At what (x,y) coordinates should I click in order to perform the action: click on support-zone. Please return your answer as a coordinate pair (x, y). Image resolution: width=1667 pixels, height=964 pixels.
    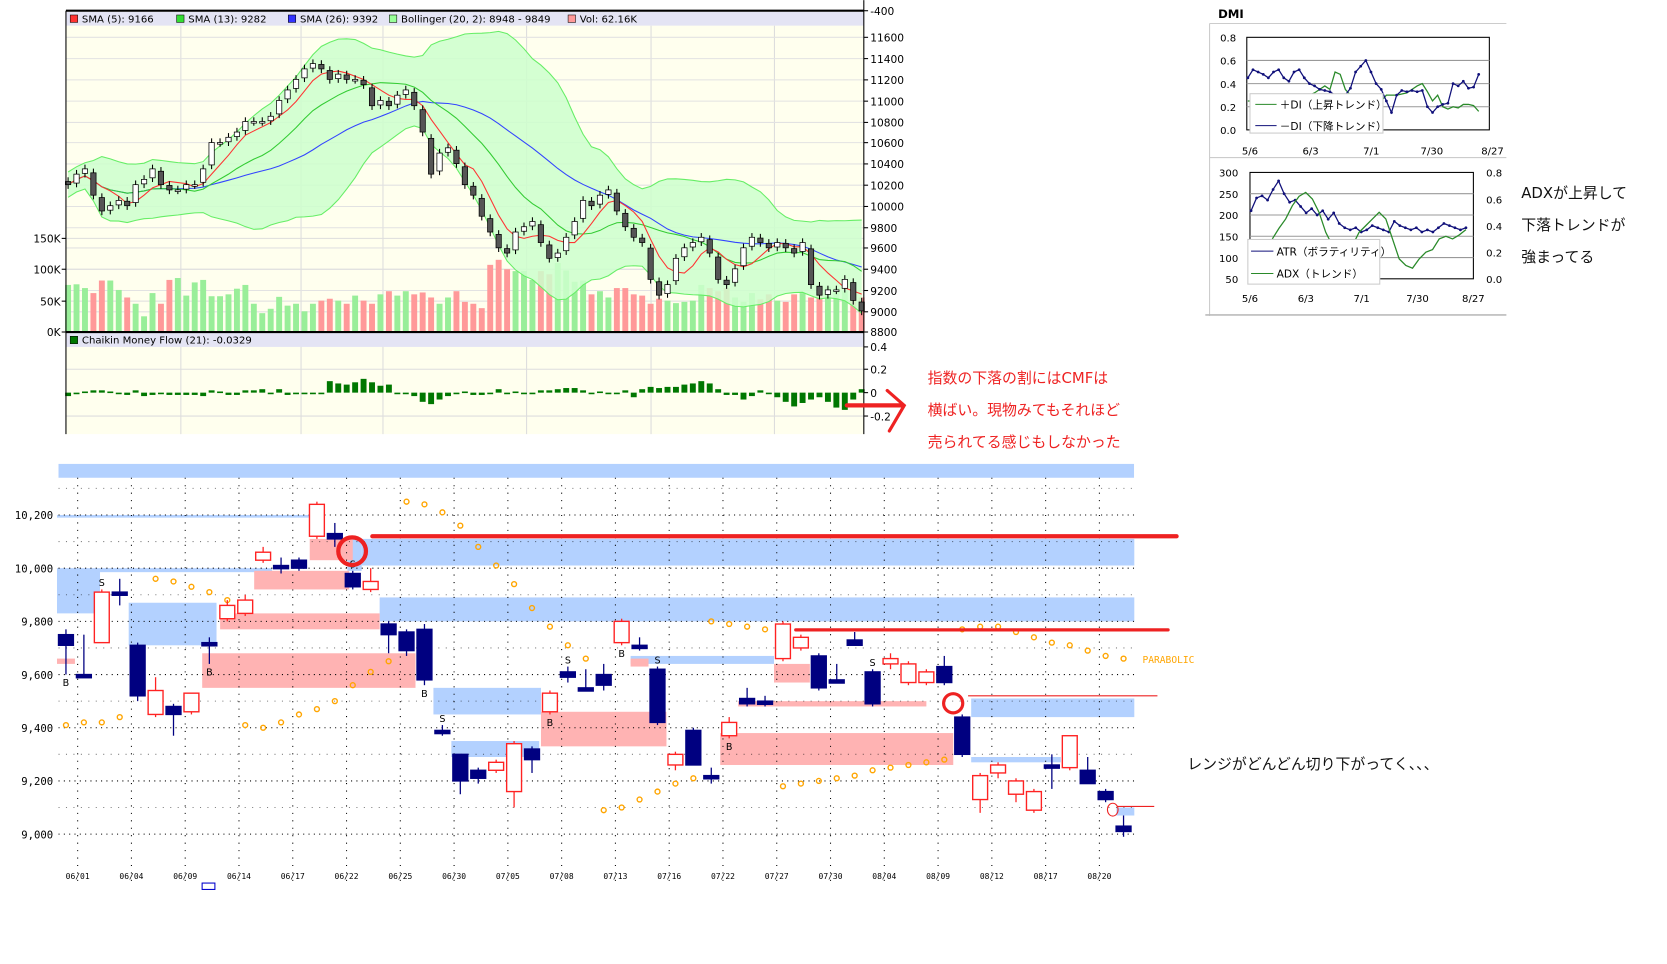
    Looking at the image, I should click on (331, 549).